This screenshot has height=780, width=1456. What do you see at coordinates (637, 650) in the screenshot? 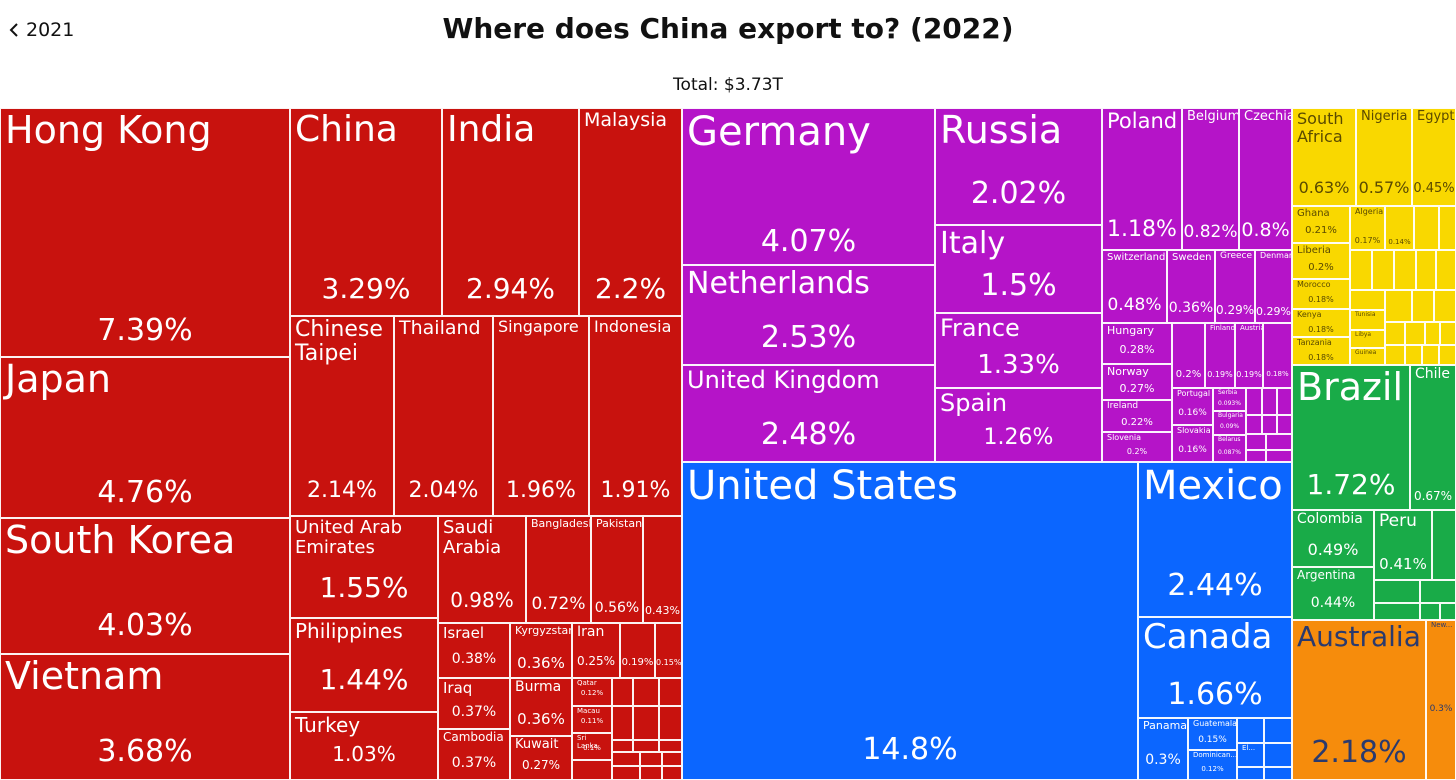
I see `tile-asia-25: 0.19%` at bounding box center [637, 650].